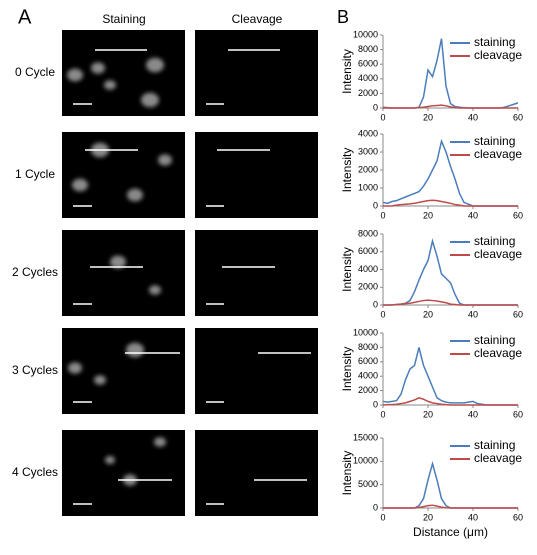 This screenshot has height=555, width=537. What do you see at coordinates (368, 187) in the screenshot?
I see `y-tick-label: 1000` at bounding box center [368, 187].